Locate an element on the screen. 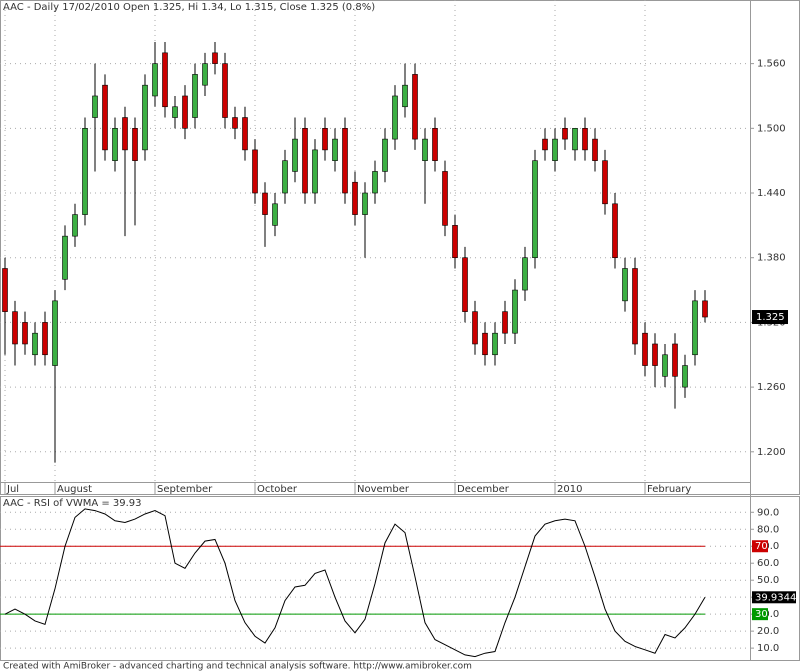 The height and width of the screenshot is (671, 800). rsi-title: AAC - RSI of VWMA = 39.93 is located at coordinates (72, 503).